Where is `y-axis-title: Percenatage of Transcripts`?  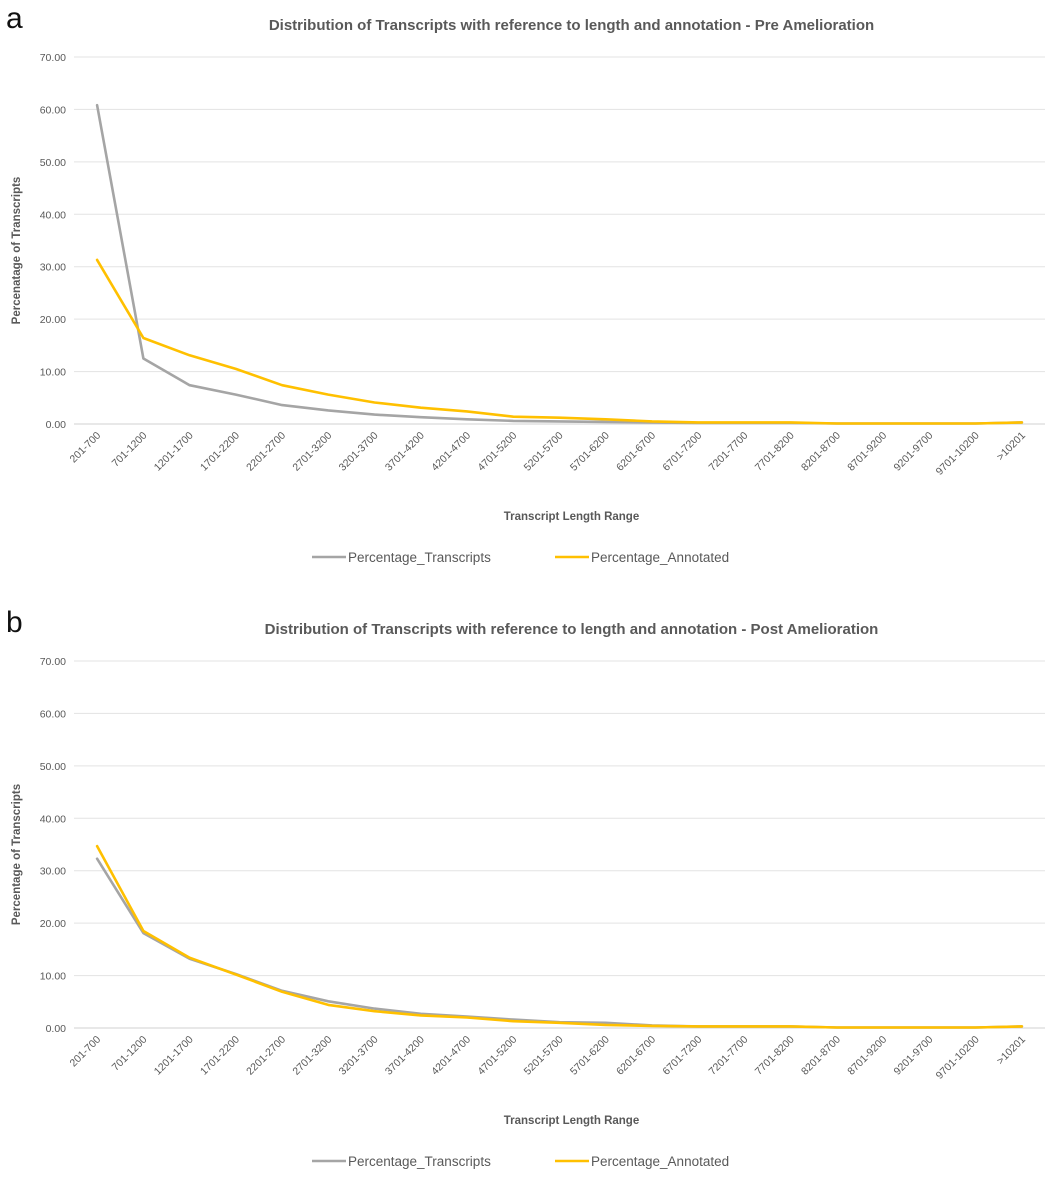
y-axis-title: Percenatage of Transcripts is located at coordinates (17, 251).